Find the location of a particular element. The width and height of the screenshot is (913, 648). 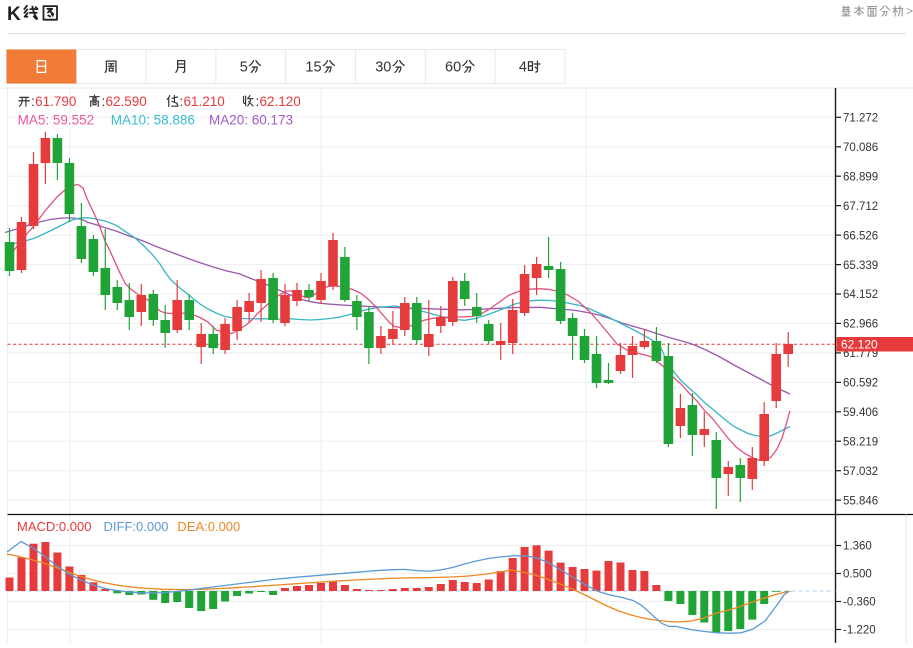

svg-text: MA10: 58.886 is located at coordinates (153, 120).